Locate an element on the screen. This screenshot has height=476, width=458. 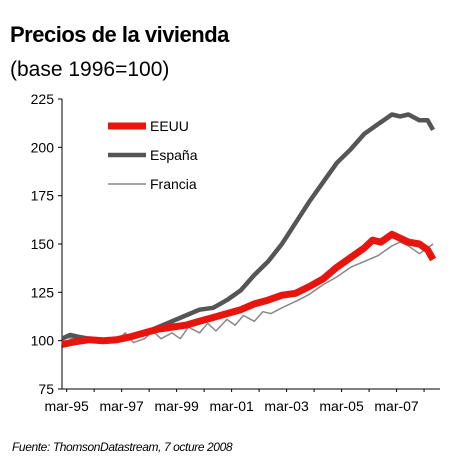
chart-title: Precios de la vivienda is located at coordinates (119, 34).